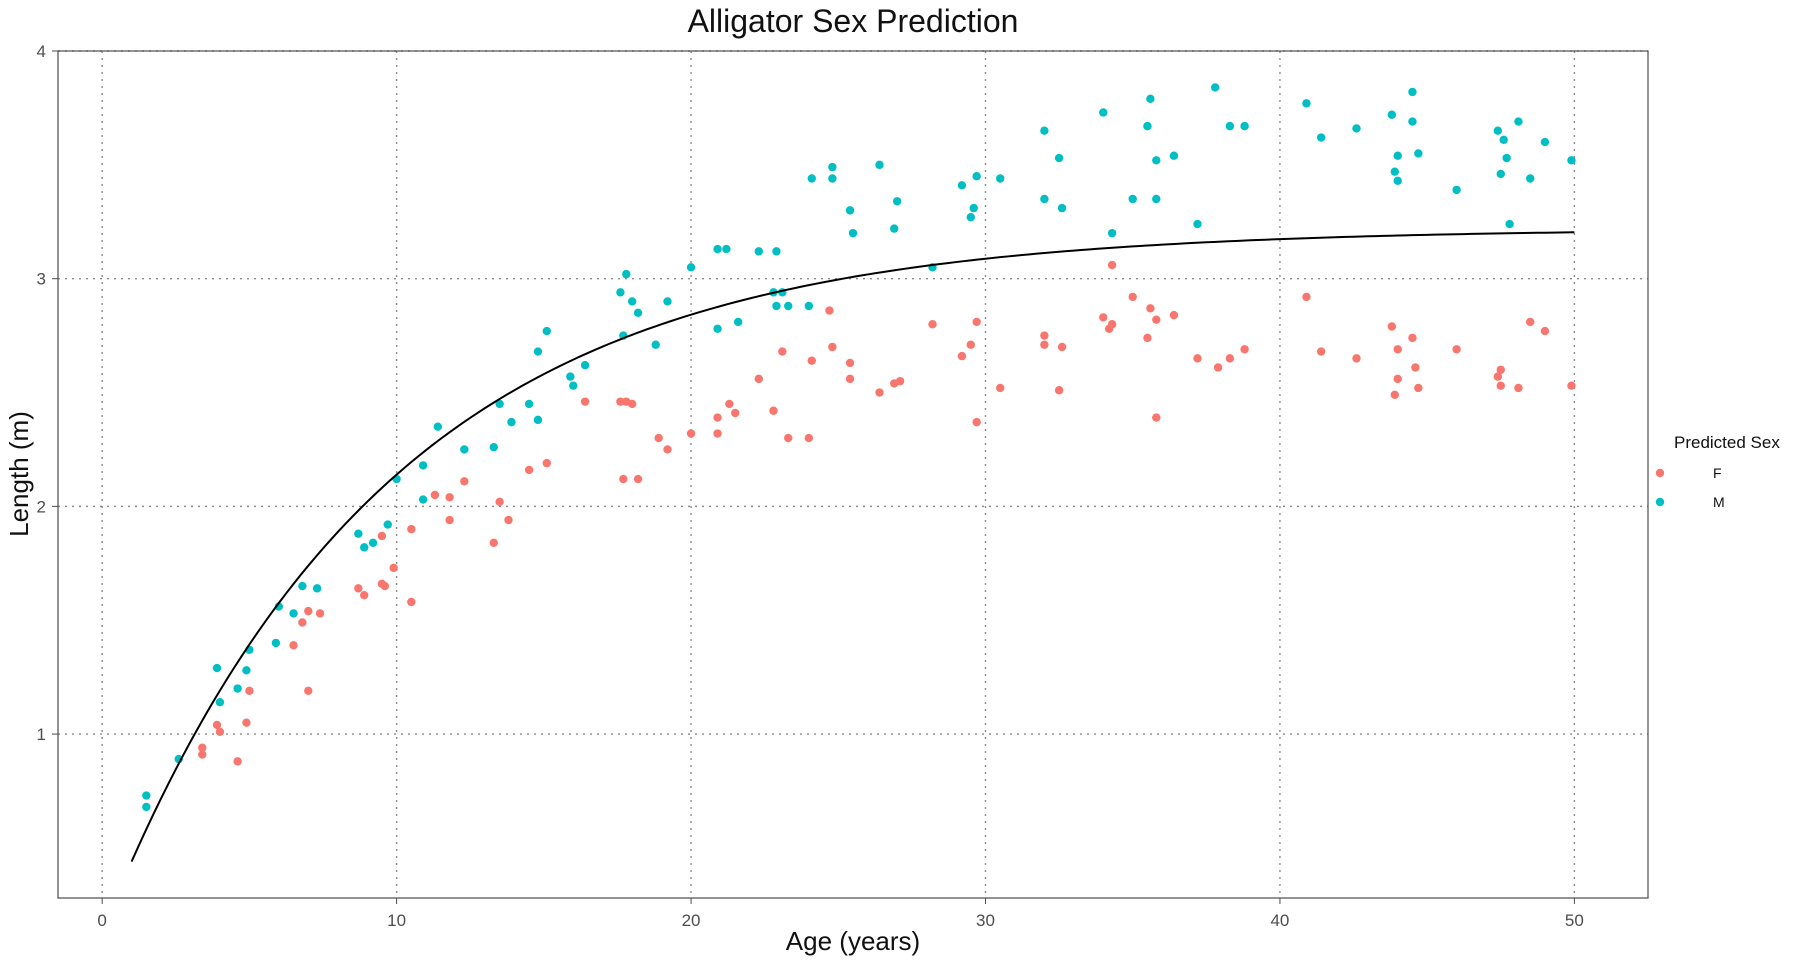  Describe the element at coordinates (853, 941) in the screenshot. I see `x-axis-label: Age (years)` at that location.